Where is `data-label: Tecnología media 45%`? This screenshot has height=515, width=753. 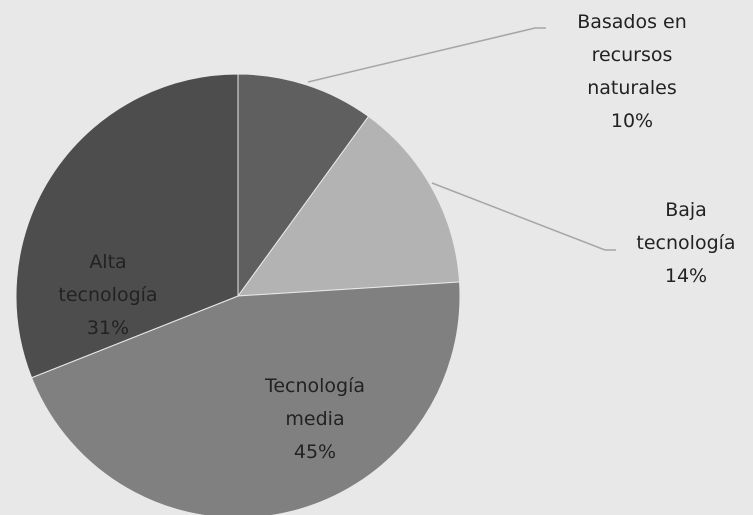
data-label: Tecnología media 45% is located at coordinates (315, 419).